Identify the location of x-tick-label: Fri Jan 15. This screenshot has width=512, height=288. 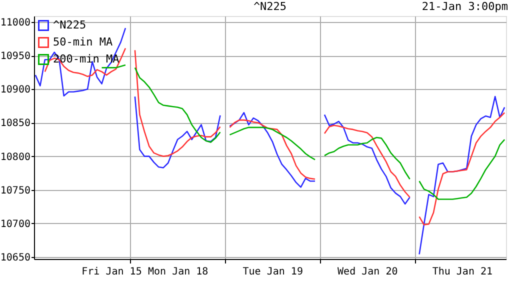
(112, 272).